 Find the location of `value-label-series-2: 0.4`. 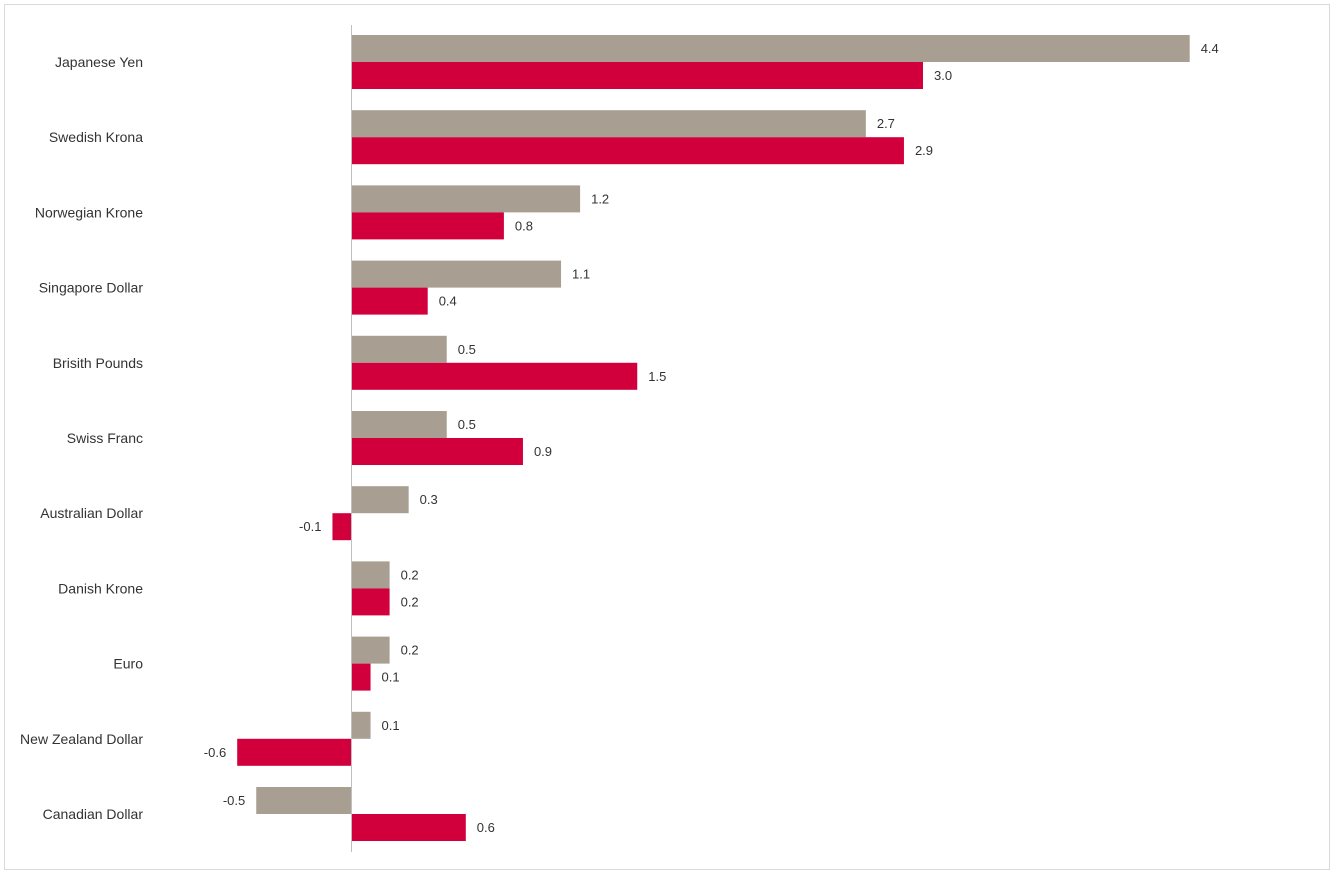

value-label-series-2: 0.4 is located at coordinates (448, 301).